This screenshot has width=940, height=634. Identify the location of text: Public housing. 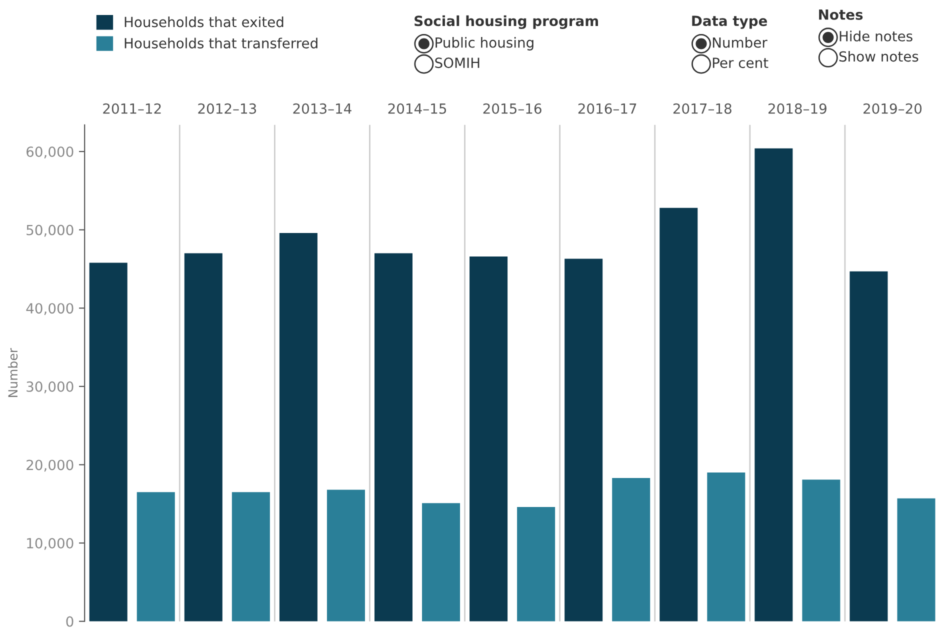
(485, 43).